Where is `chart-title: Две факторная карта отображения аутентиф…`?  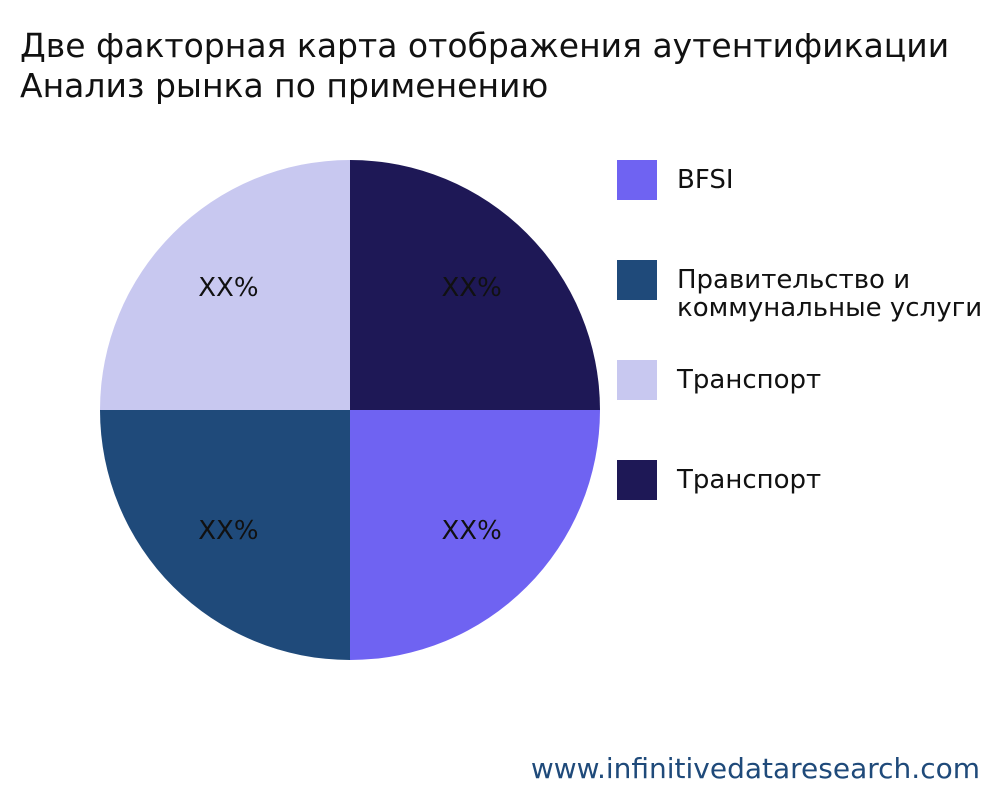
chart-title: Две факторная карта отображения аутентиф… is located at coordinates (485, 65).